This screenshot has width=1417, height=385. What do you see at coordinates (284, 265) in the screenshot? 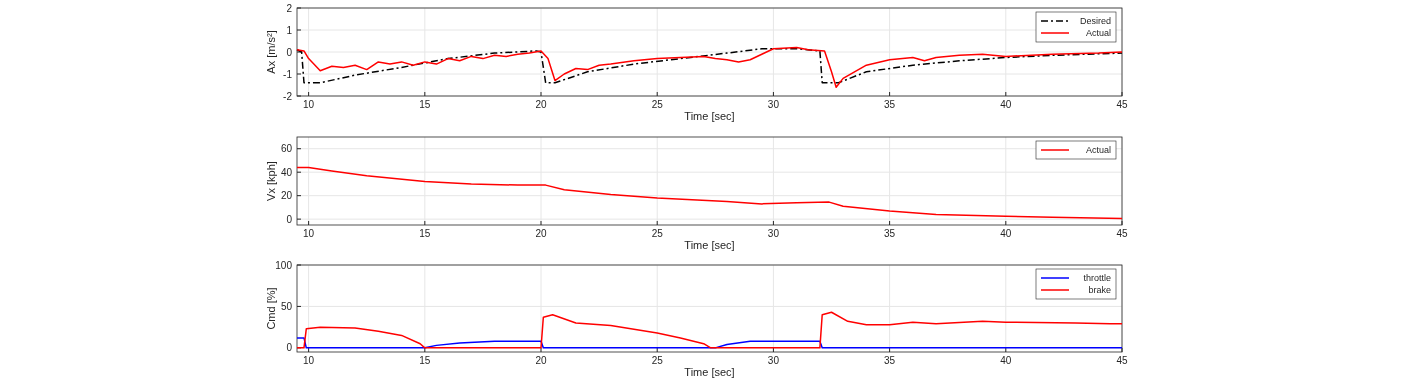
I see `y-tick-label: 100` at bounding box center [284, 265].